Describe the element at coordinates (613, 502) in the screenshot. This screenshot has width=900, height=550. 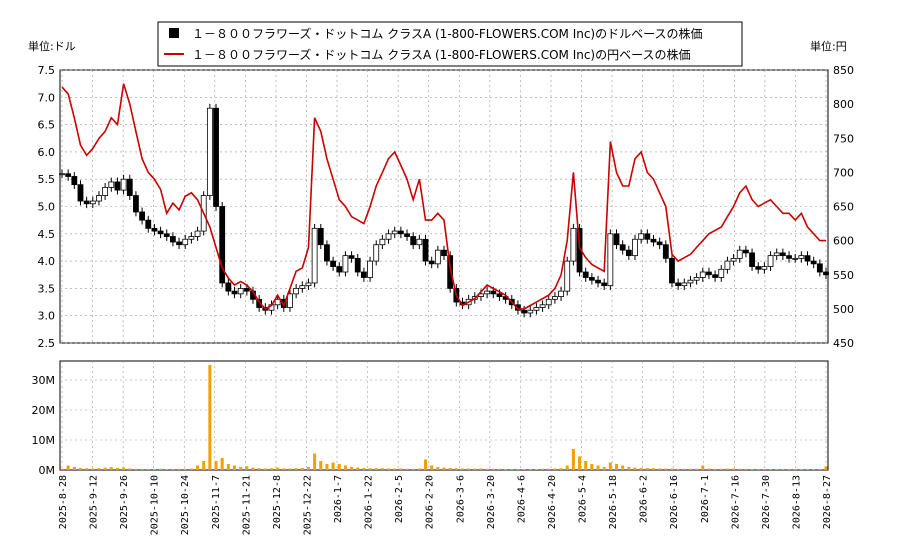
I see `x-tick-label: 2026-5-18` at that location.